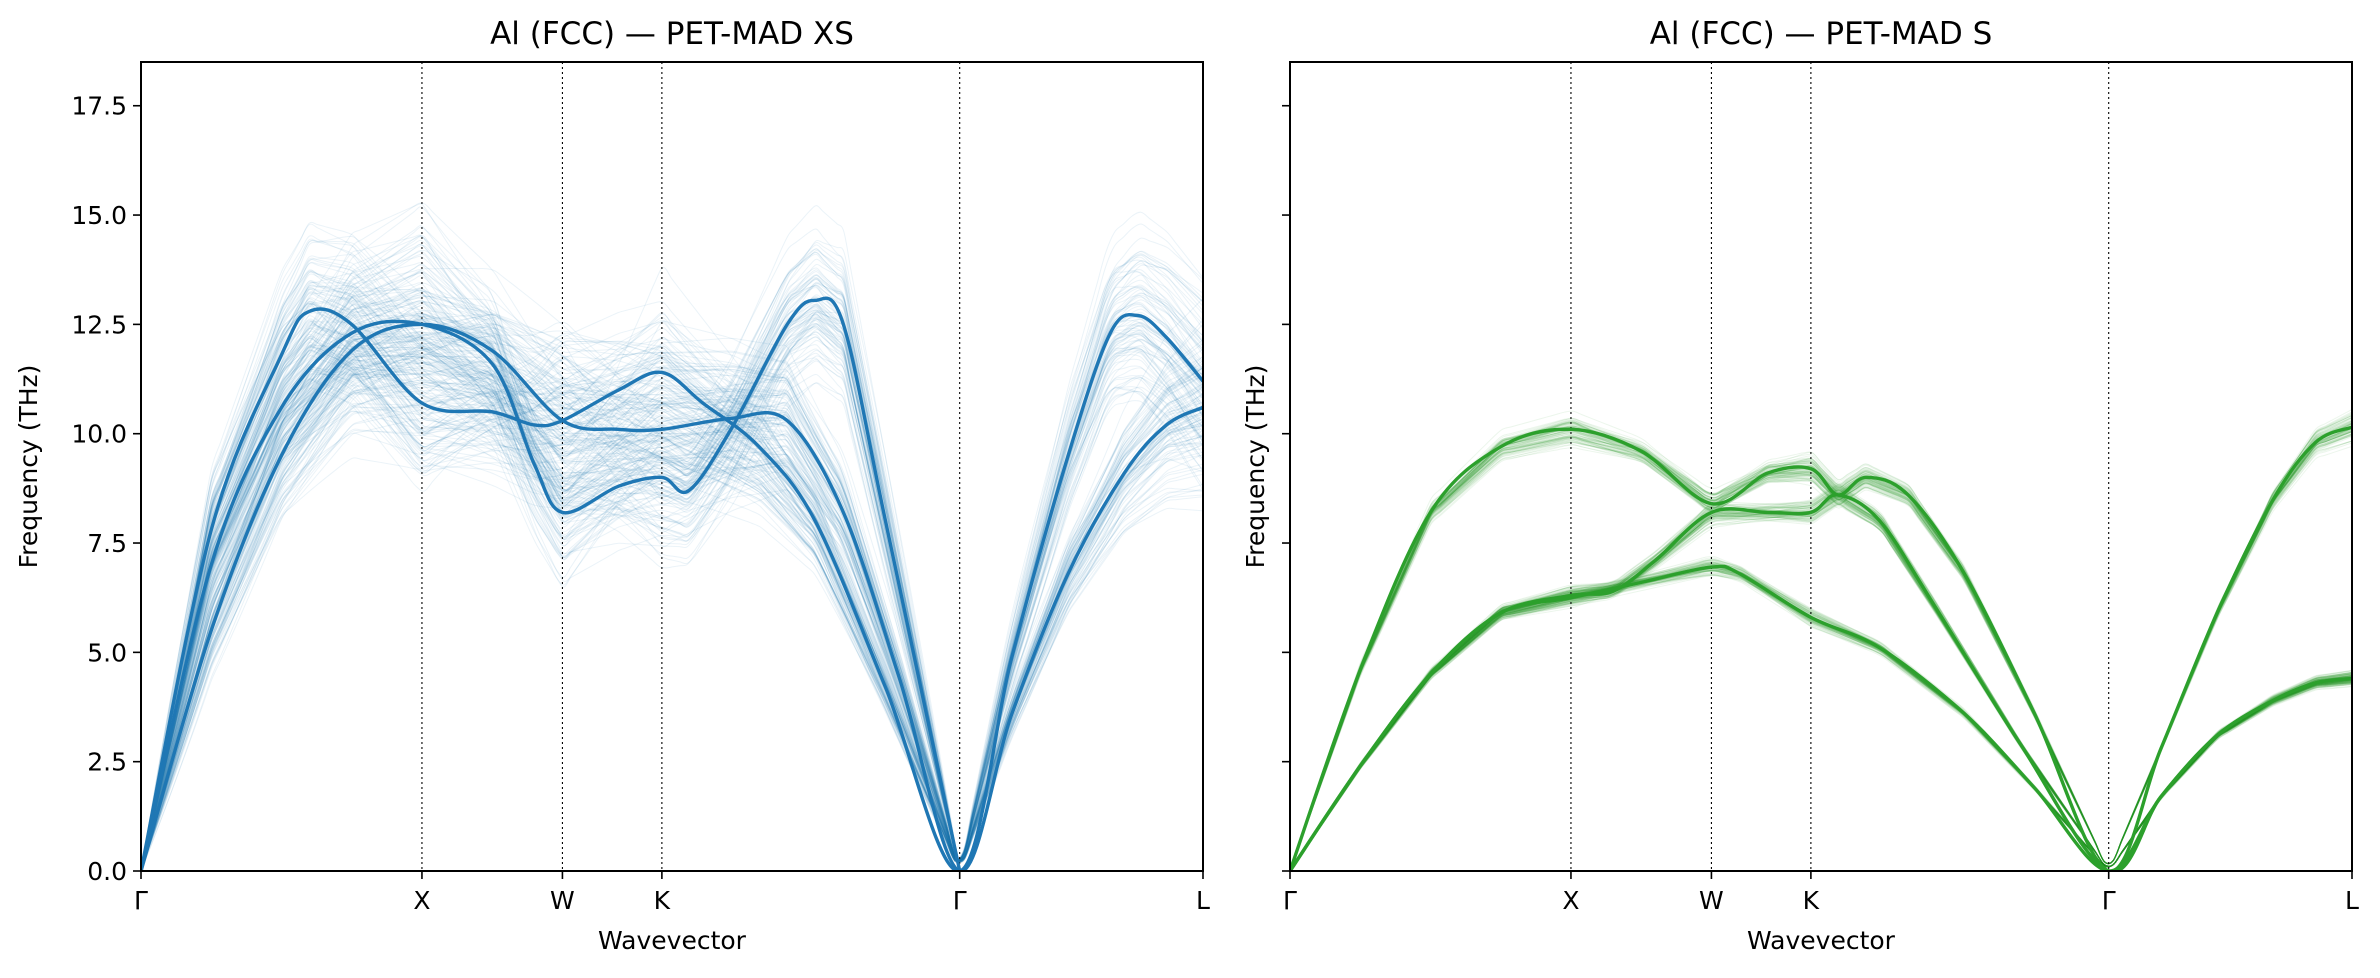 The width and height of the screenshot is (2380, 978). Describe the element at coordinates (99, 434) in the screenshot. I see `y-tick-label: 10.0` at that location.